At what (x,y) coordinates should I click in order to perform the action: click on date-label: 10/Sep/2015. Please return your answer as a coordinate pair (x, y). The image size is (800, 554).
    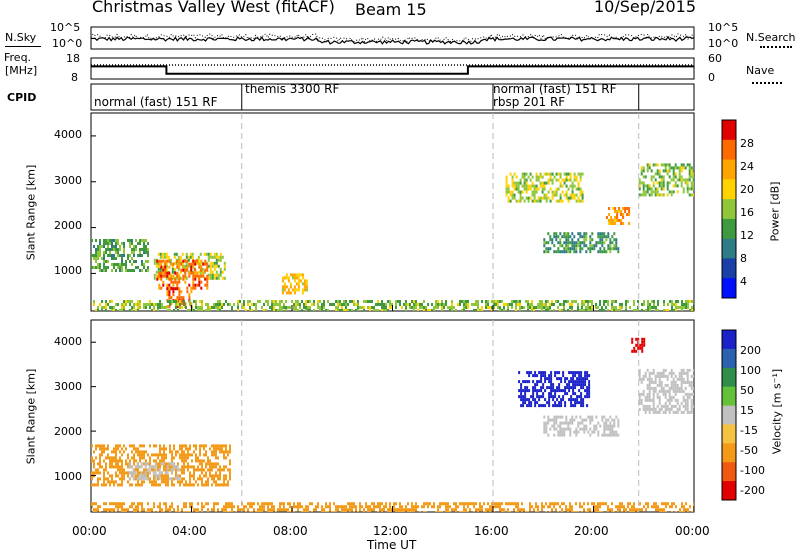
    Looking at the image, I should click on (645, 8).